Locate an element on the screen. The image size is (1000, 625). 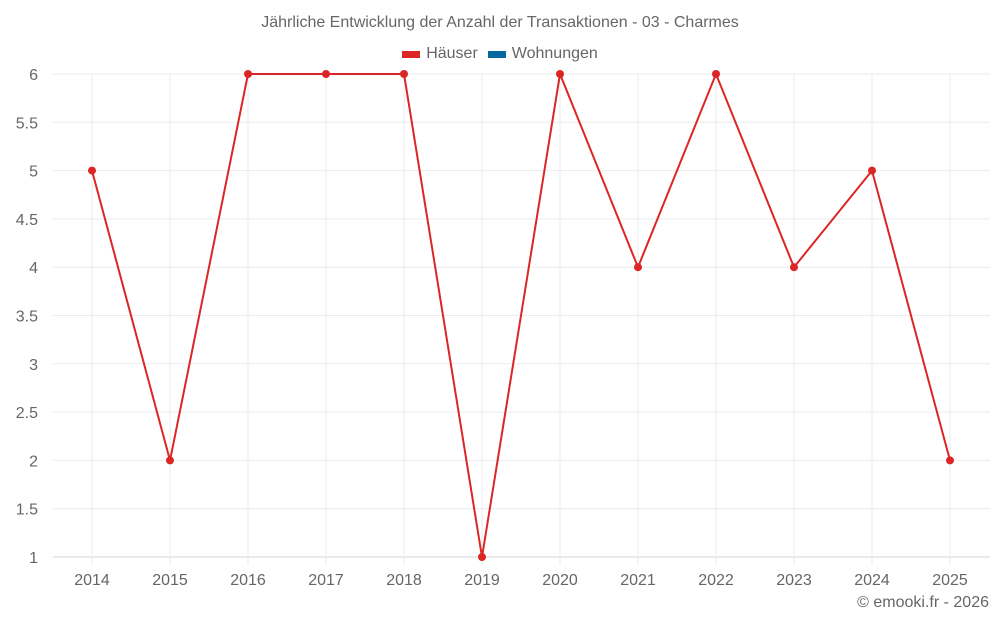
credit-text: © emooki.fr - 2026 is located at coordinates (923, 602).